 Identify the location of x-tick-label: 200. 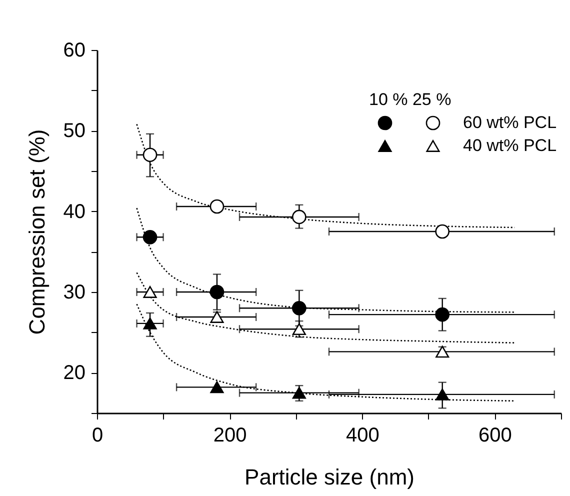
(230, 435).